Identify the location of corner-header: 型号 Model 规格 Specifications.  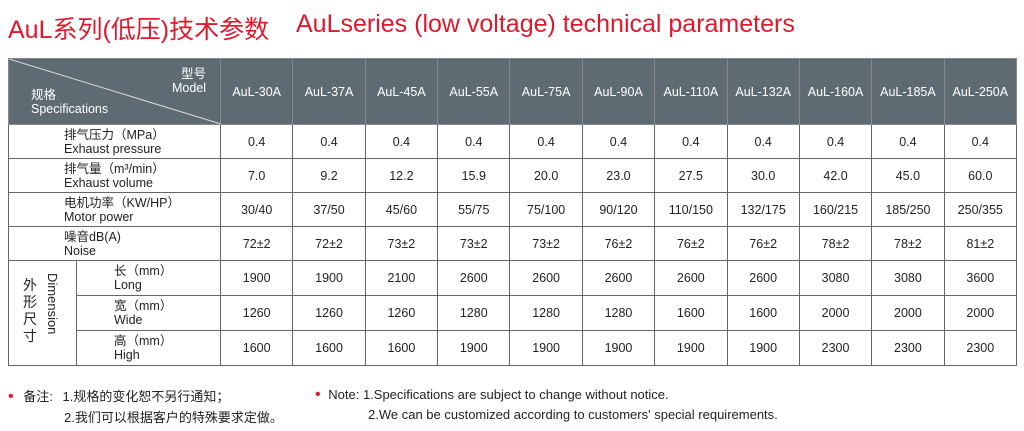
(114, 91).